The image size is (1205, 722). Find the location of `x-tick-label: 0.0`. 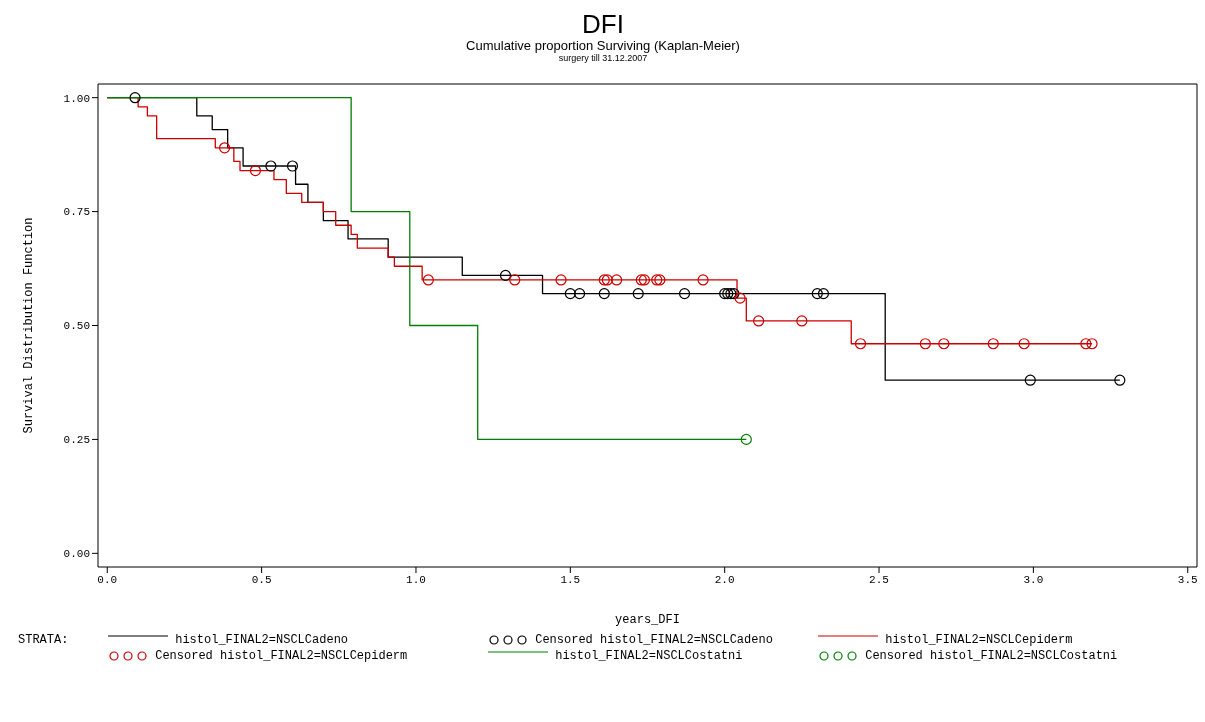

x-tick-label: 0.0 is located at coordinates (107, 579).